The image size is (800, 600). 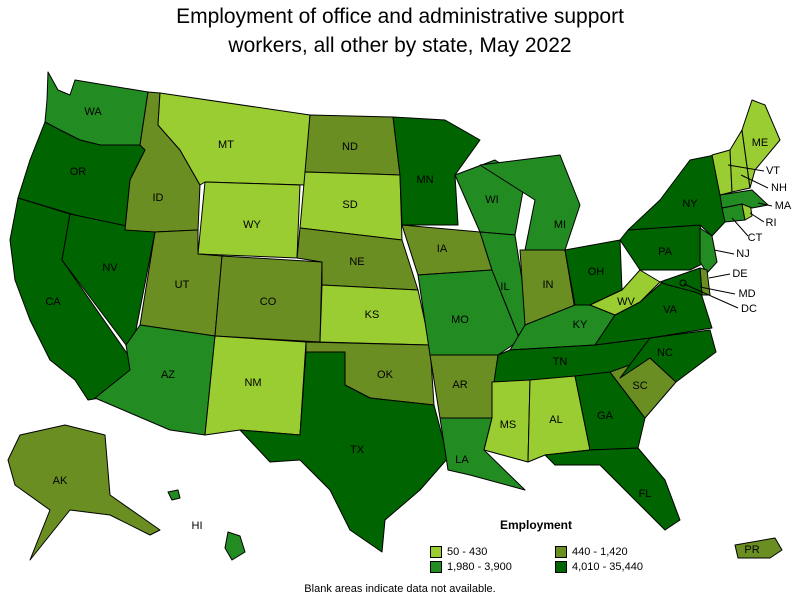 What do you see at coordinates (626, 302) in the screenshot?
I see `label-WV: WV` at bounding box center [626, 302].